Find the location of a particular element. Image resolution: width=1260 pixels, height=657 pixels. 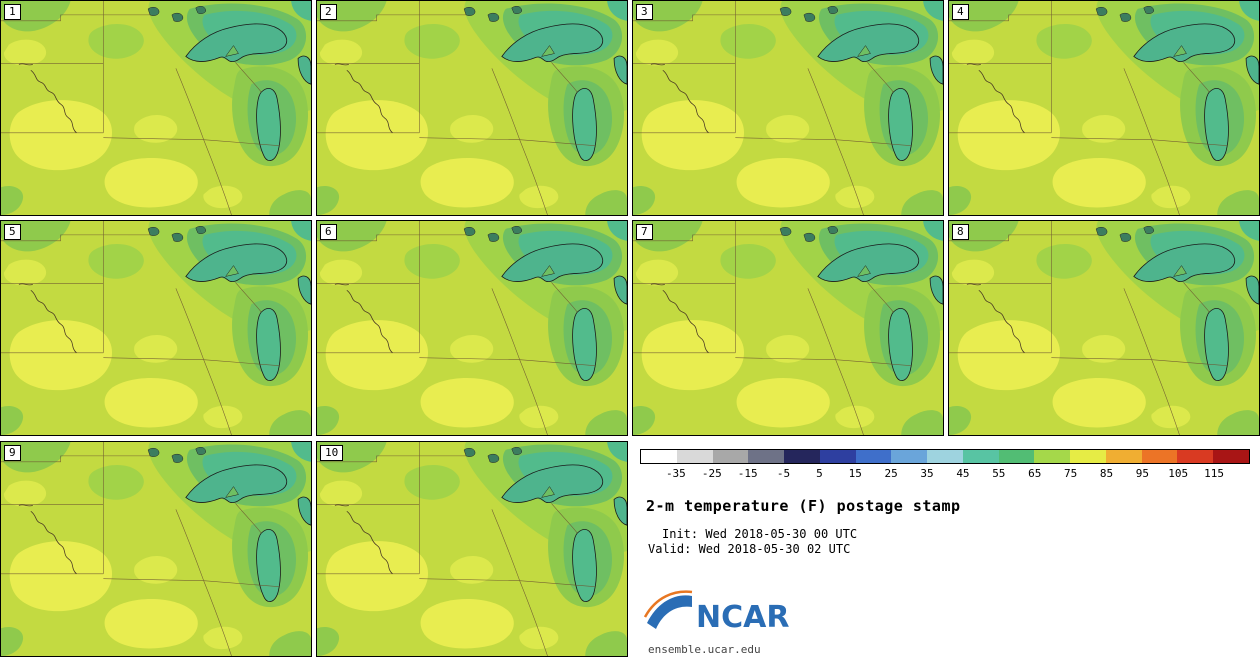

ncar-logo: NCAR is located at coordinates (728, 613).